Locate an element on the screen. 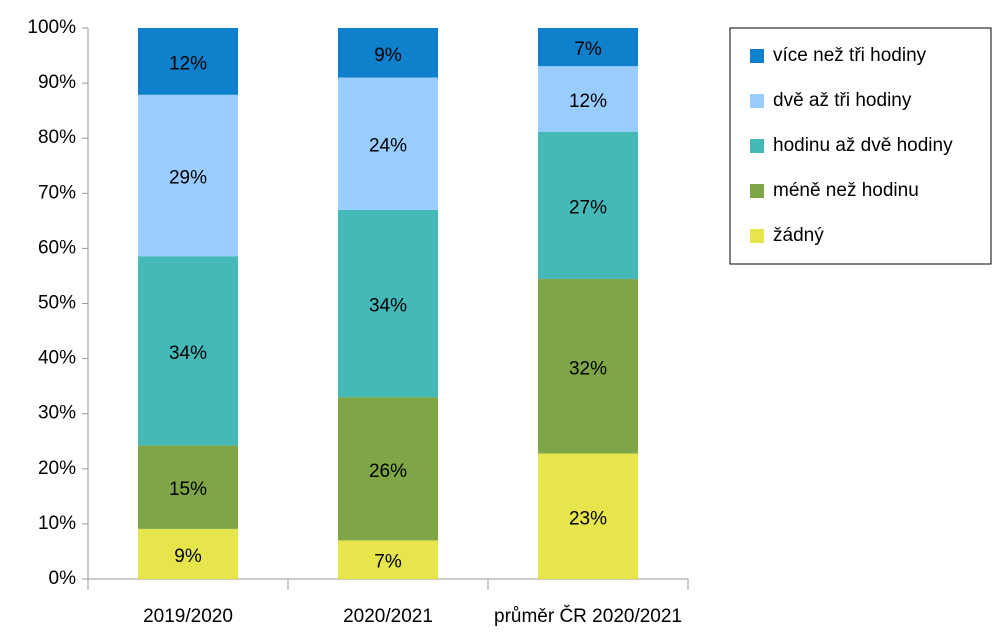  y-tick-label: 40% is located at coordinates (57, 358).